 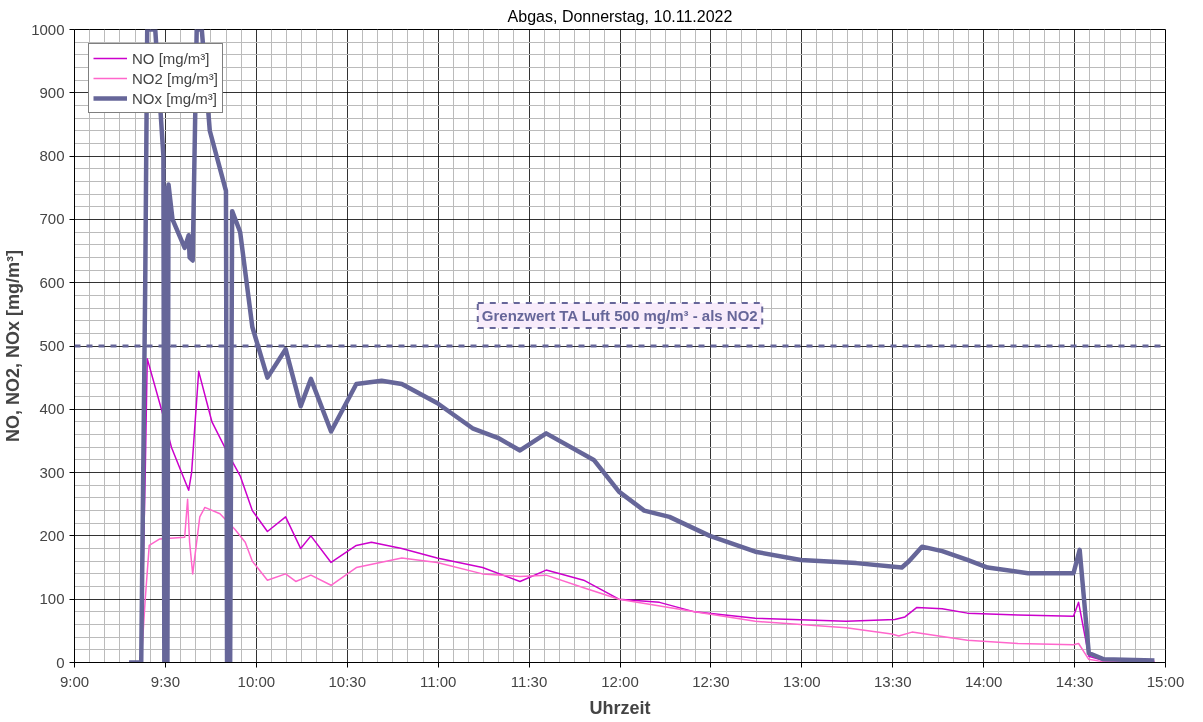 What do you see at coordinates (74, 681) in the screenshot?
I see `x-tick-label: 9:00` at bounding box center [74, 681].